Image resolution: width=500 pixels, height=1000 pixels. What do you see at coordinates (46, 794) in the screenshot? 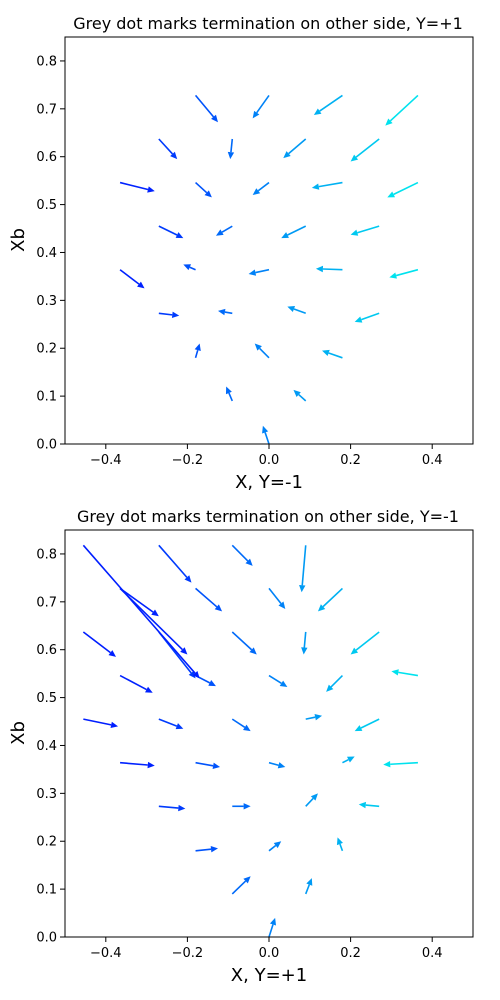
I see `y-tick-label: 0.3` at bounding box center [46, 794].